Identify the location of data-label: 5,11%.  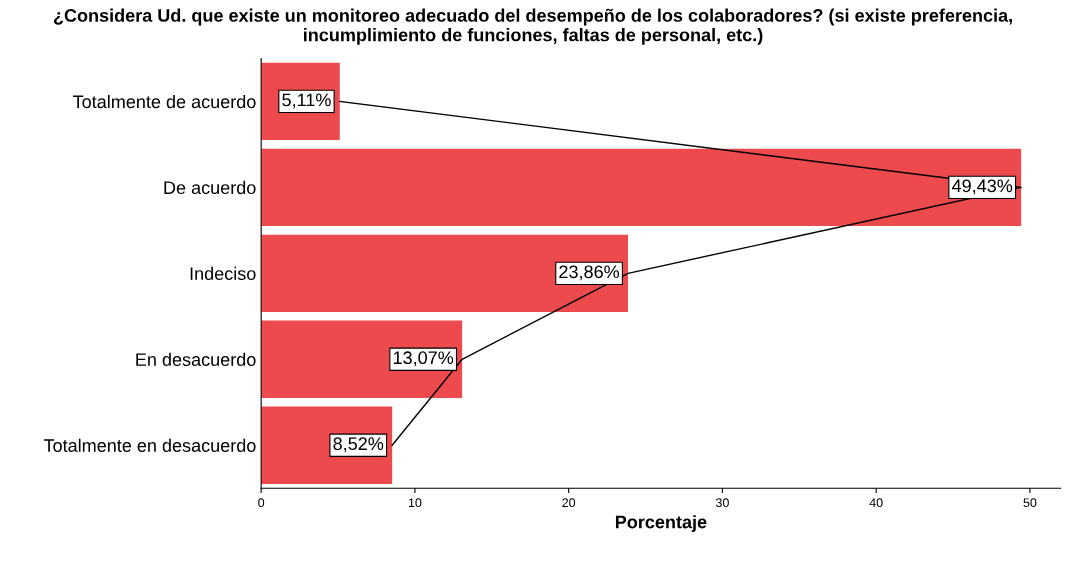
(306, 101).